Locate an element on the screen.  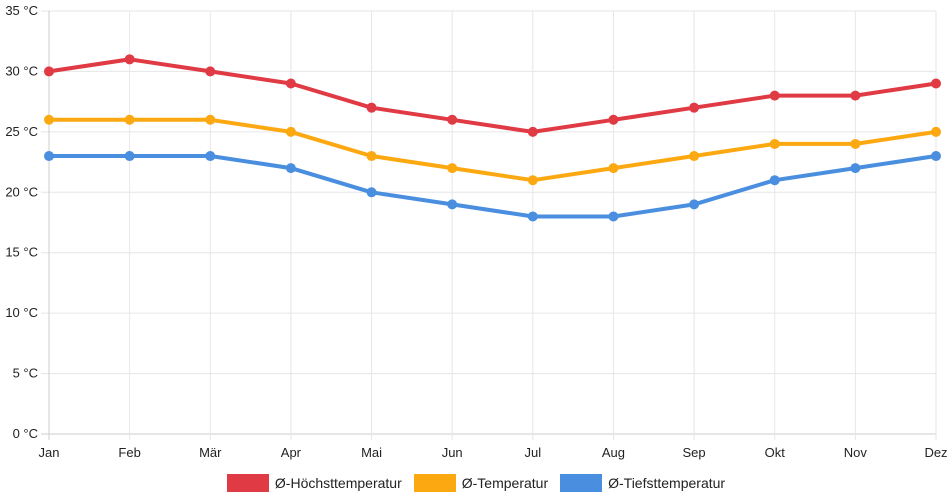
y-tick-label: 5 °C is located at coordinates (25, 373).